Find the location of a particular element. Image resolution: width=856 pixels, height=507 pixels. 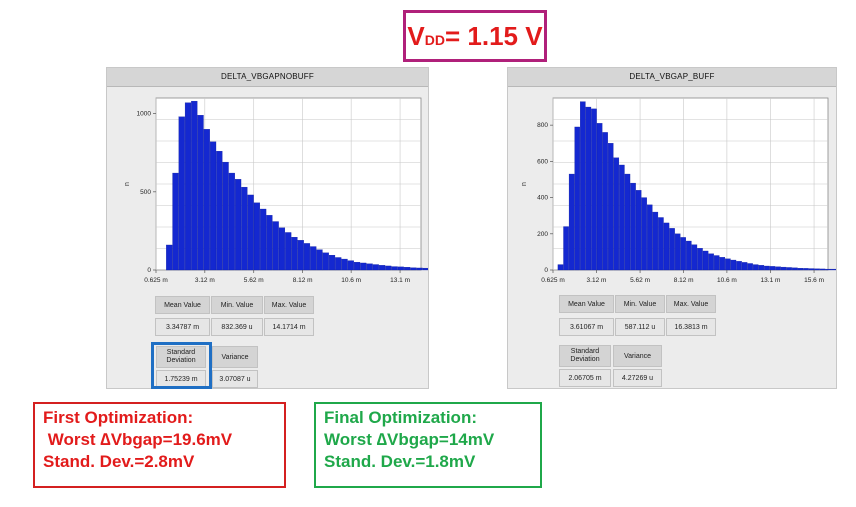

vdd-label: V DD = 1.15 V is located at coordinates (475, 36).